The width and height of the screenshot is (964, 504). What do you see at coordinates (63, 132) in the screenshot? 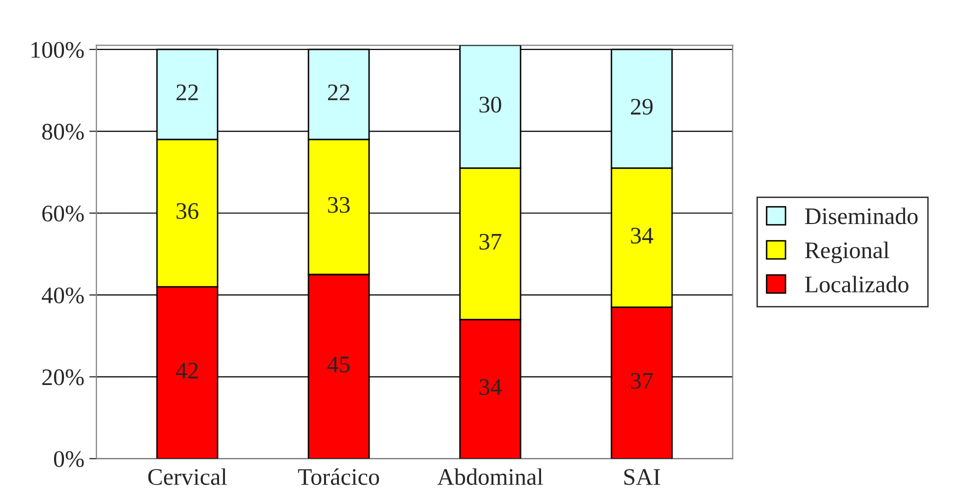
I see `y-tick-label: 80%` at bounding box center [63, 132].